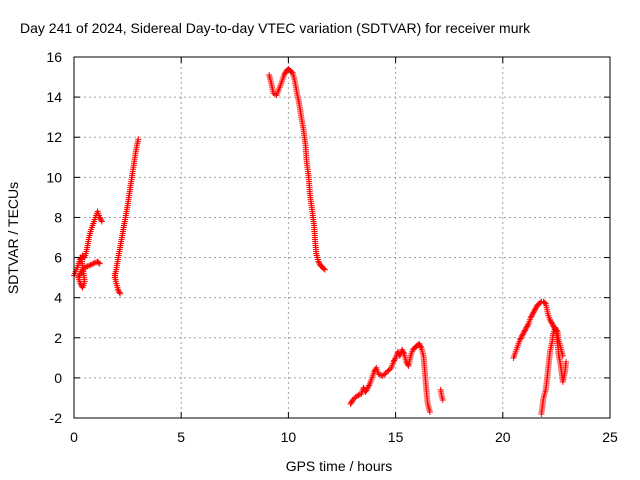 Image resolution: width=640 pixels, height=480 pixels. I want to click on y-tick-label: 8, so click(58, 217).